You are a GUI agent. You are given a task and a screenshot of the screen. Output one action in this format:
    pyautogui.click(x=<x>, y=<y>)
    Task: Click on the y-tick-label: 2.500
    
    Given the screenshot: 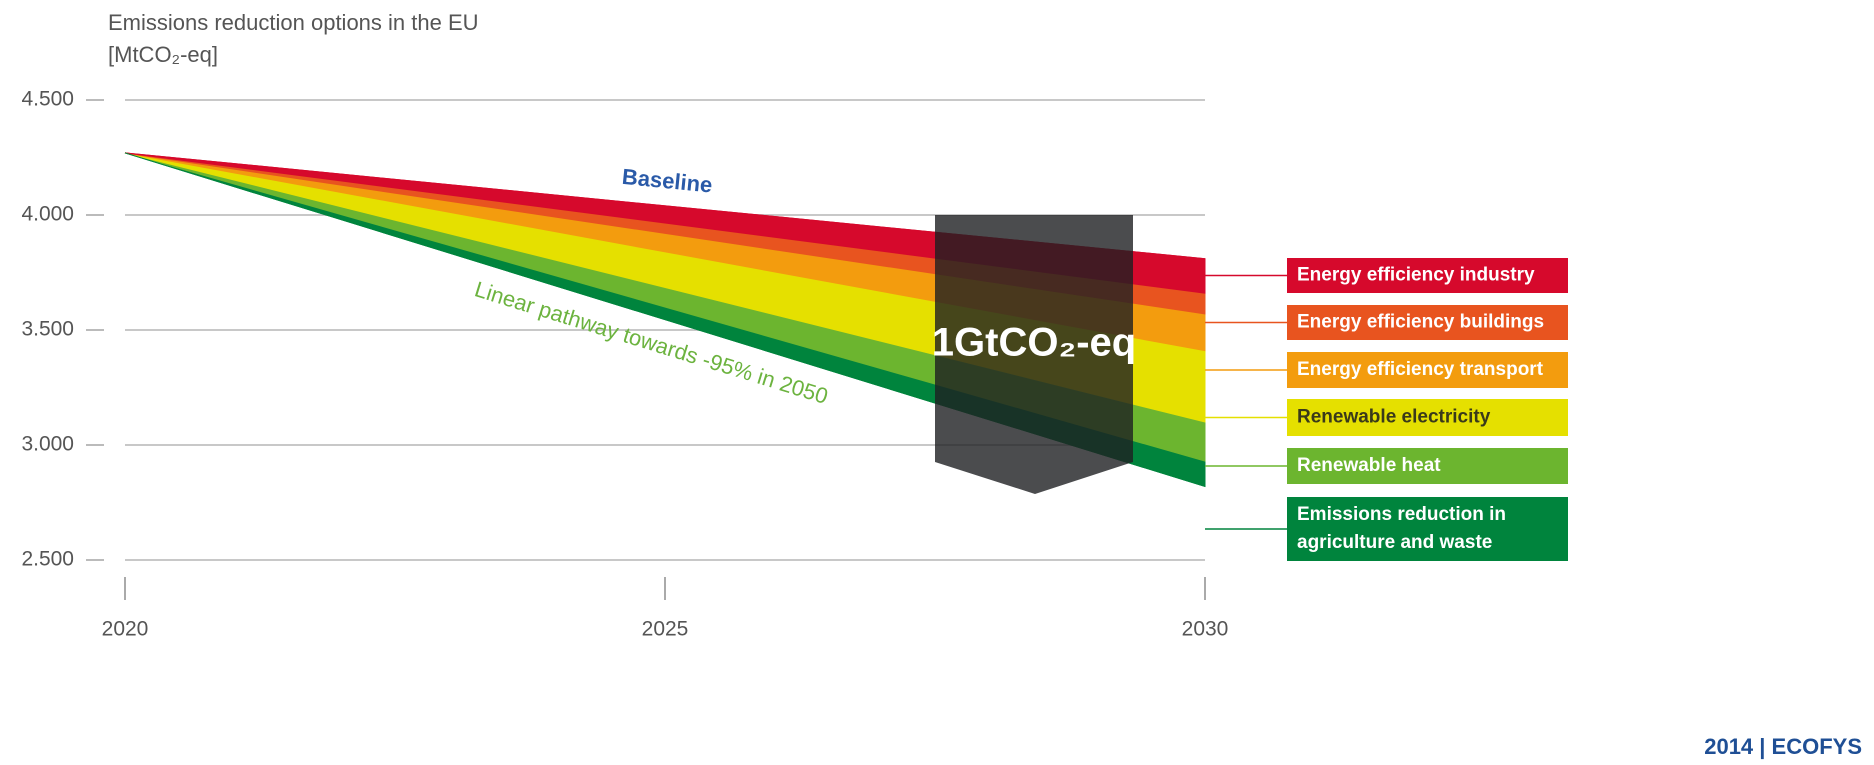 What is the action you would take?
    pyautogui.click(x=47, y=559)
    